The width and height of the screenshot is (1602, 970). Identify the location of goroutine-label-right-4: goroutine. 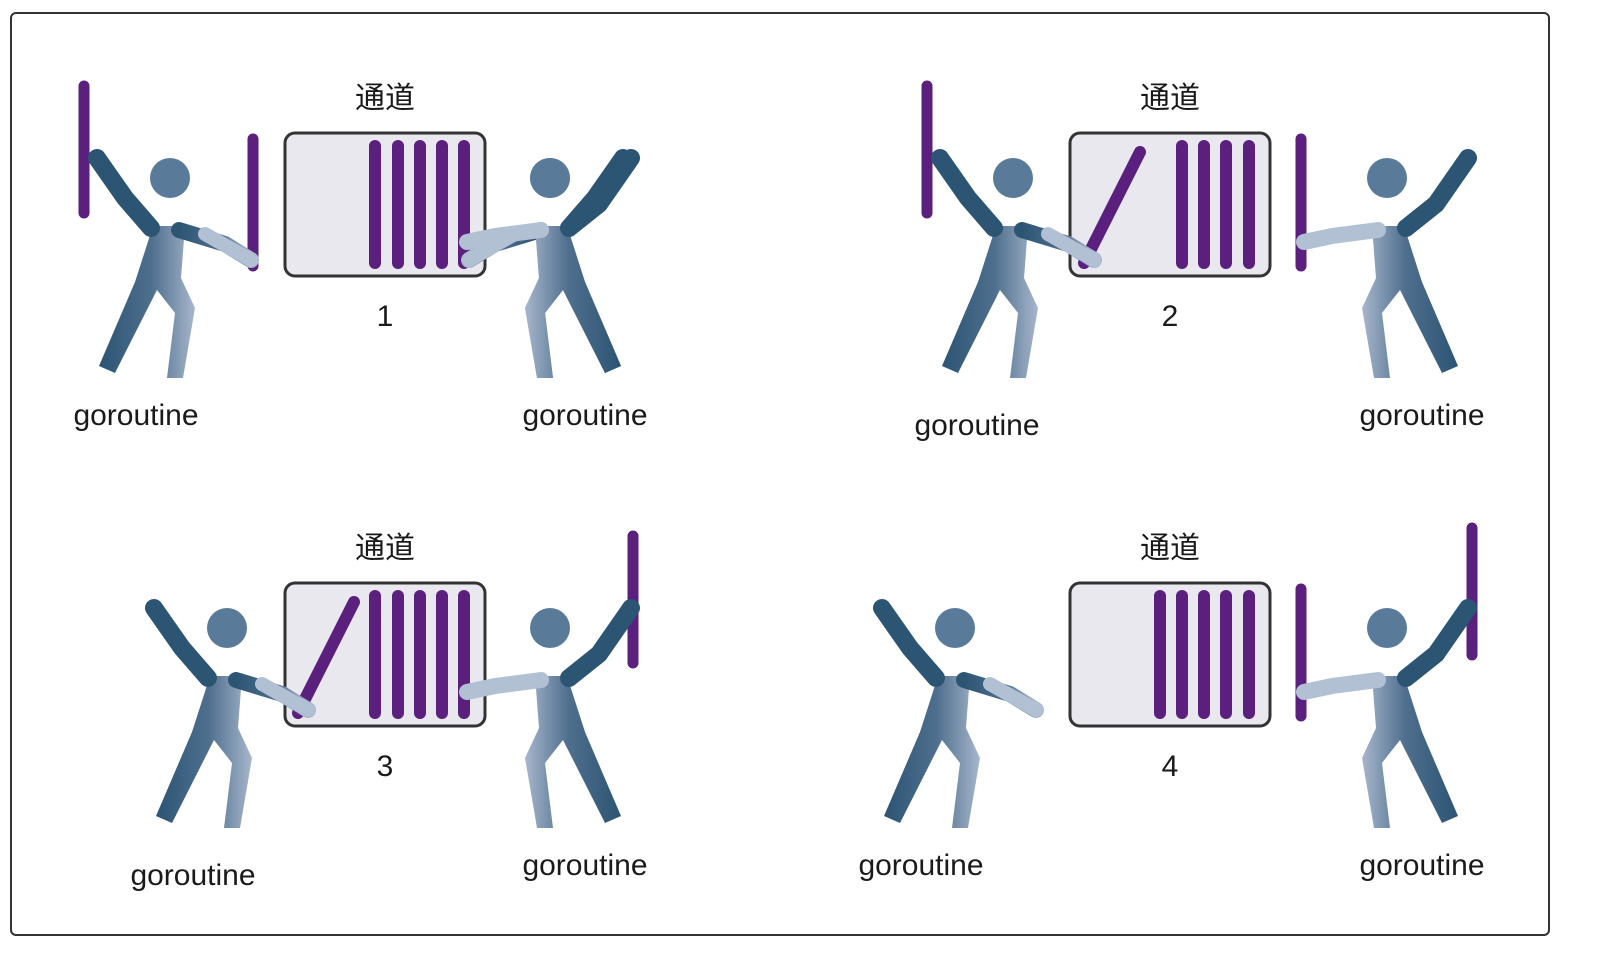
(1421, 865).